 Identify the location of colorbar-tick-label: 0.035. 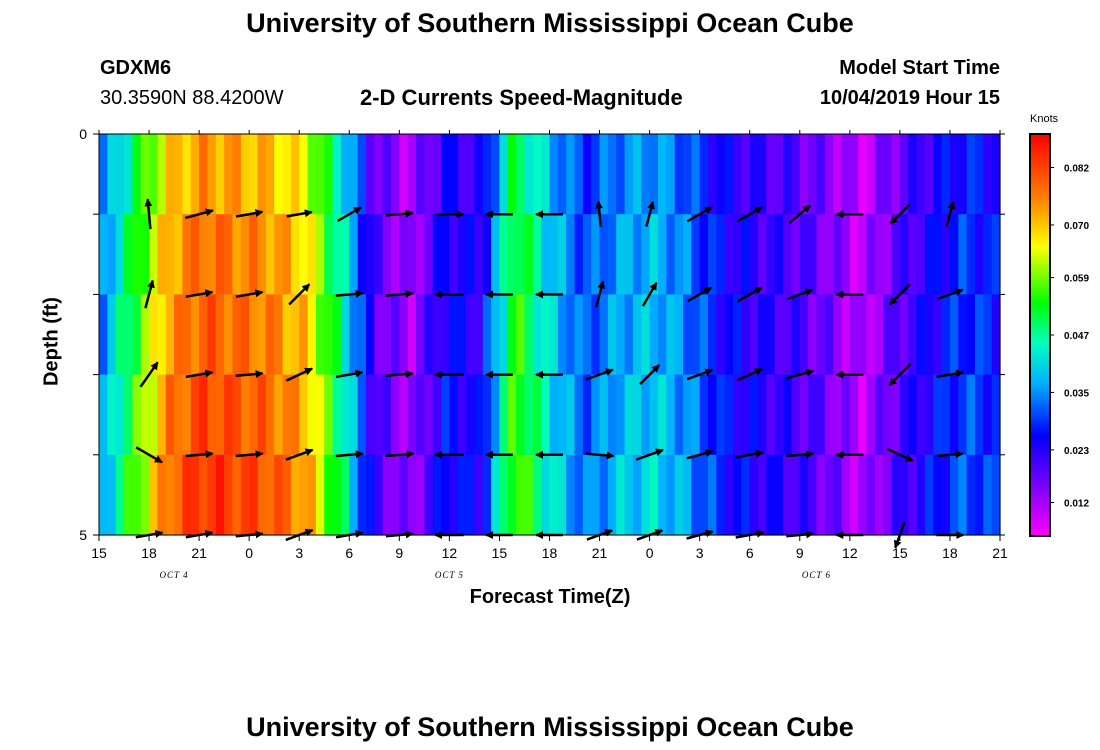
(1076, 393).